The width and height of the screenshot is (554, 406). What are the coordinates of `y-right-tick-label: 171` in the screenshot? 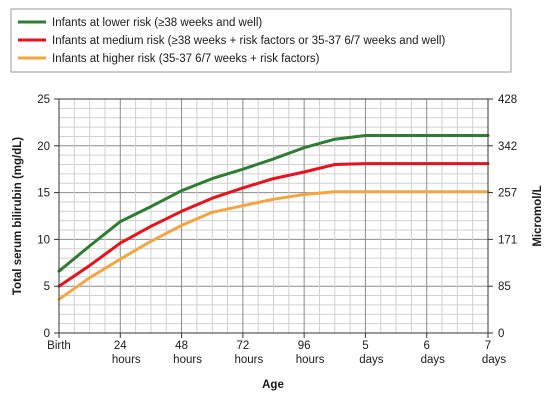 It's located at (507, 240).